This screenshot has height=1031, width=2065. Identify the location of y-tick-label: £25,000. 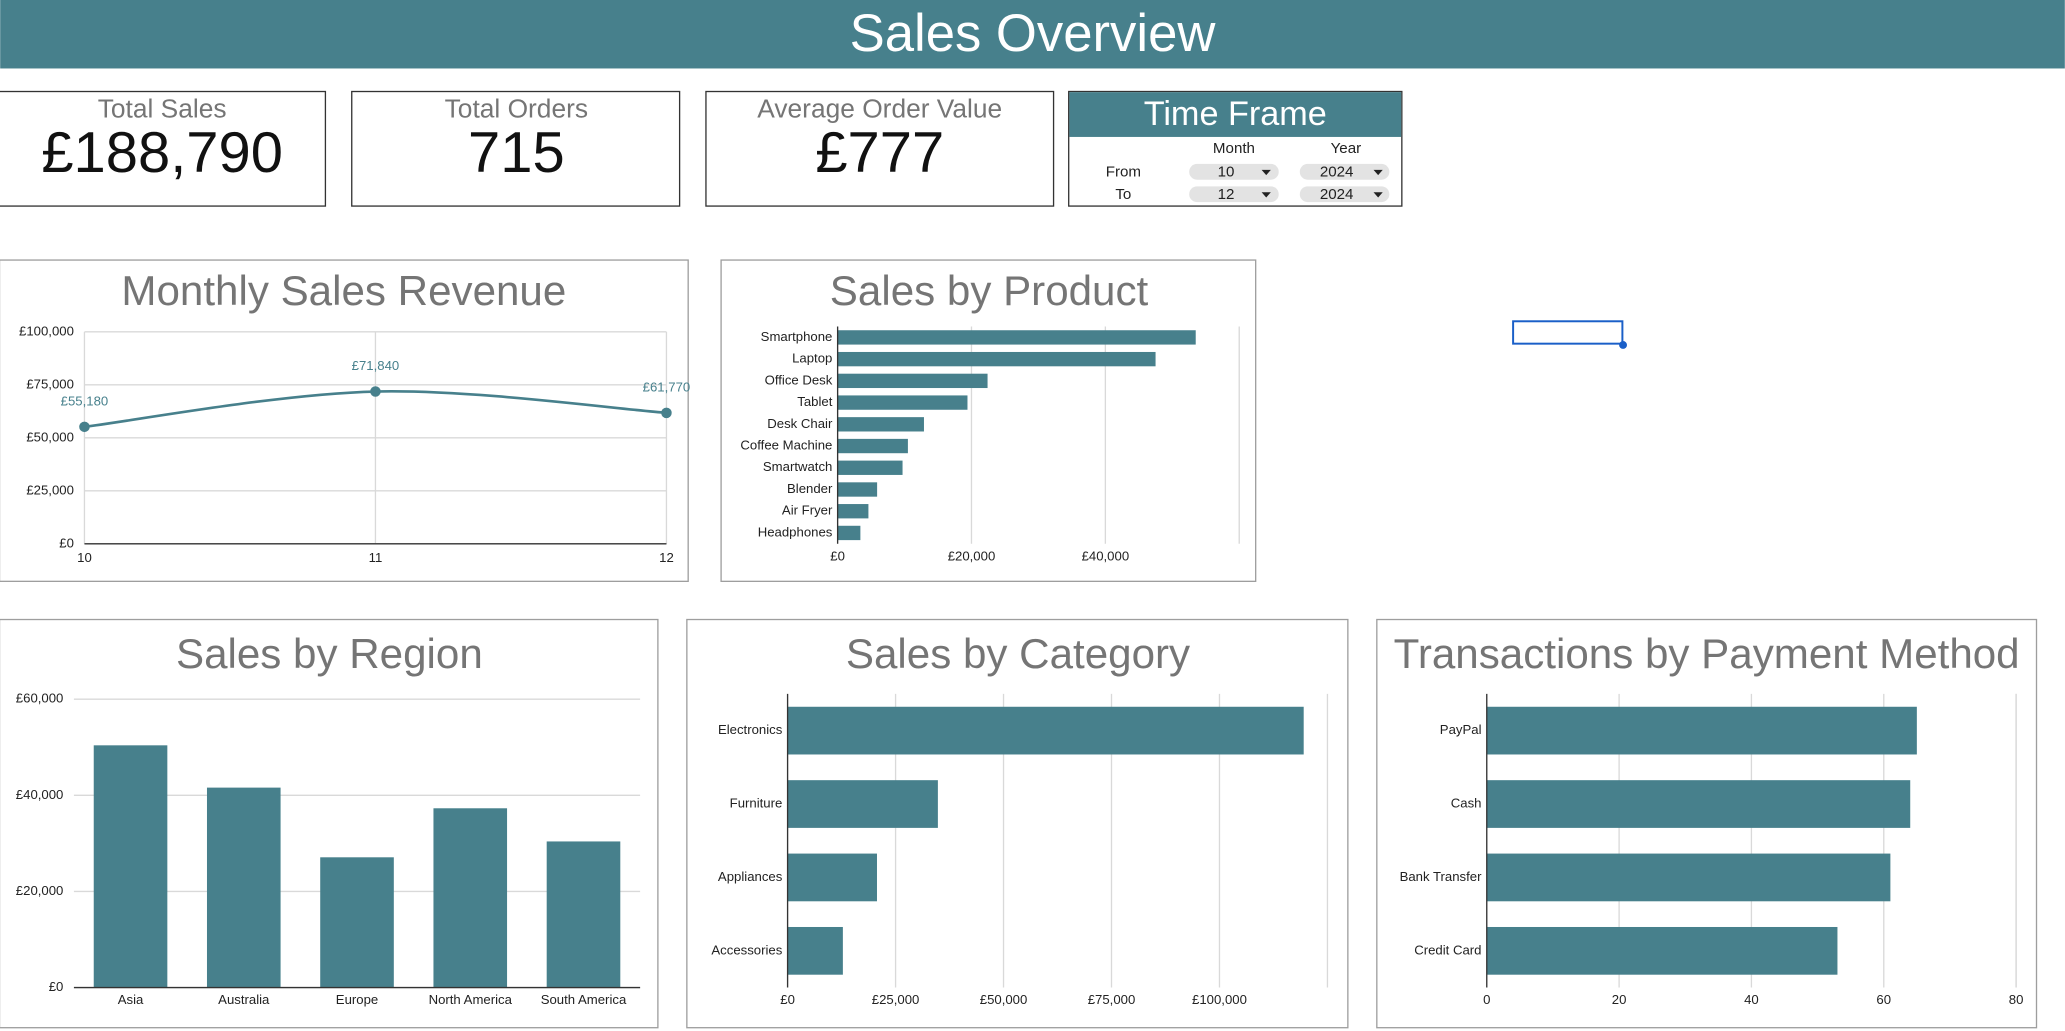
(50, 489).